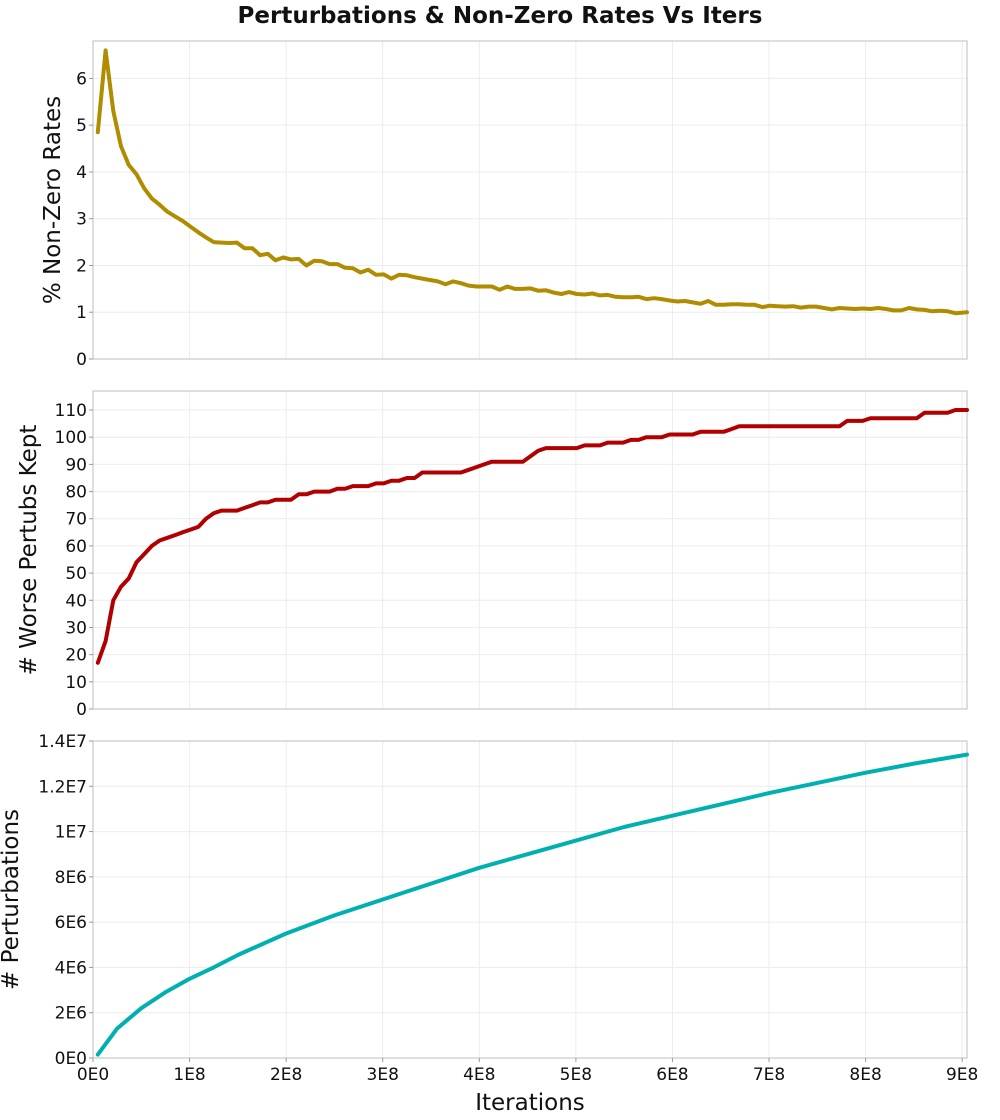 Image resolution: width=1000 pixels, height=1120 pixels. What do you see at coordinates (962, 1075) in the screenshot?
I see `x-tick-label: 9E8` at bounding box center [962, 1075].